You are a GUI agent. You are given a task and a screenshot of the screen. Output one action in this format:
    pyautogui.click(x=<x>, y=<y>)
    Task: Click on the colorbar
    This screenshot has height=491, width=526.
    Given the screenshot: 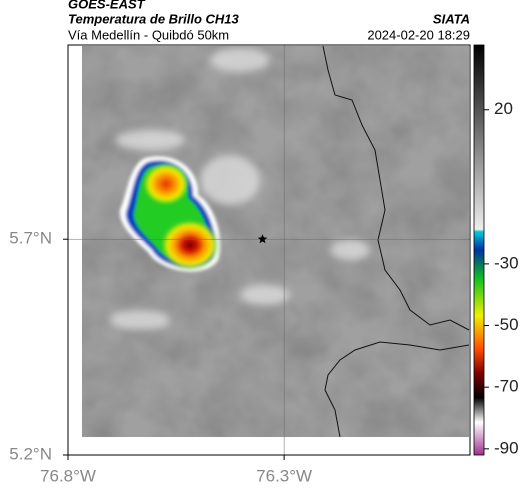 What is the action you would take?
    pyautogui.click(x=479, y=250)
    